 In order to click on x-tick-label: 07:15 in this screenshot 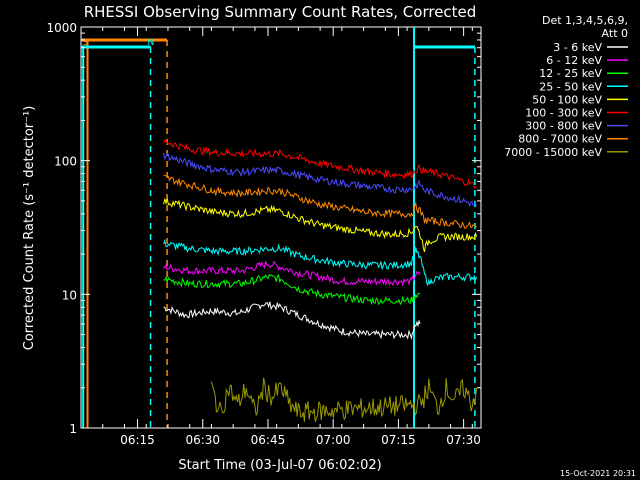, I will do `click(398, 440)`.